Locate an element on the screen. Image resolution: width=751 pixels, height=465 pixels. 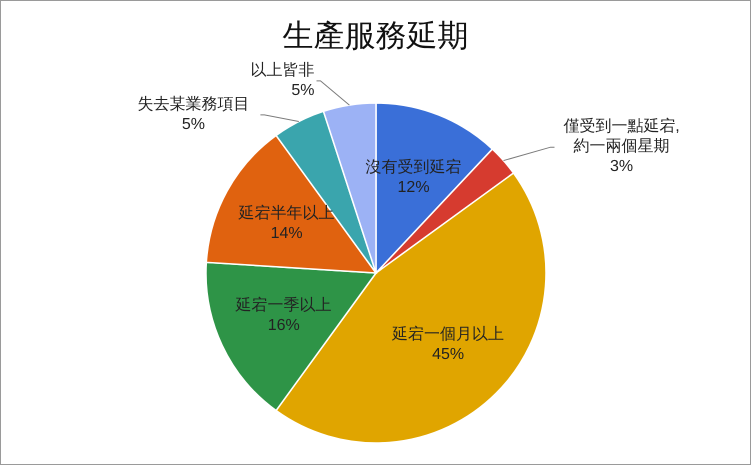
slice-label: 僅受到一點延宕,約一兩個星期 is located at coordinates (621, 137).